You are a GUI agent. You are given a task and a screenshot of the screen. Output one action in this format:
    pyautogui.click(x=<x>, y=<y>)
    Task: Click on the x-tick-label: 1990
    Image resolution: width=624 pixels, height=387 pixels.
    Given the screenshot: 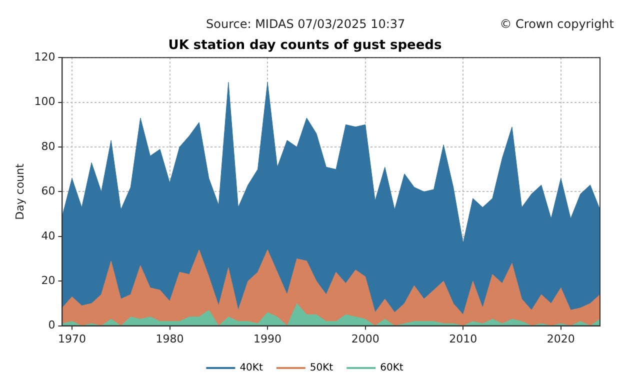 What is the action you would take?
    pyautogui.click(x=268, y=339)
    